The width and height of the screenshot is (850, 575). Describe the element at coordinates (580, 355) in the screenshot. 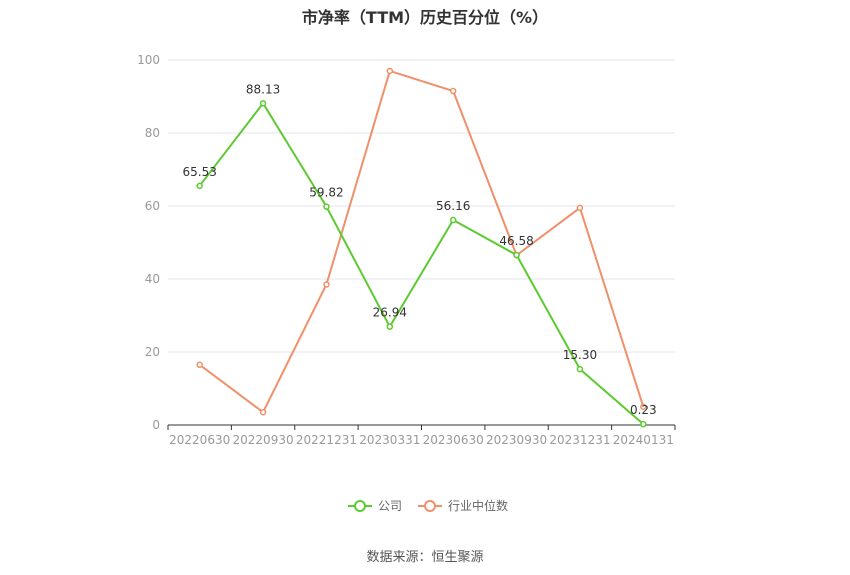

I see `data-label: 15.30` at that location.